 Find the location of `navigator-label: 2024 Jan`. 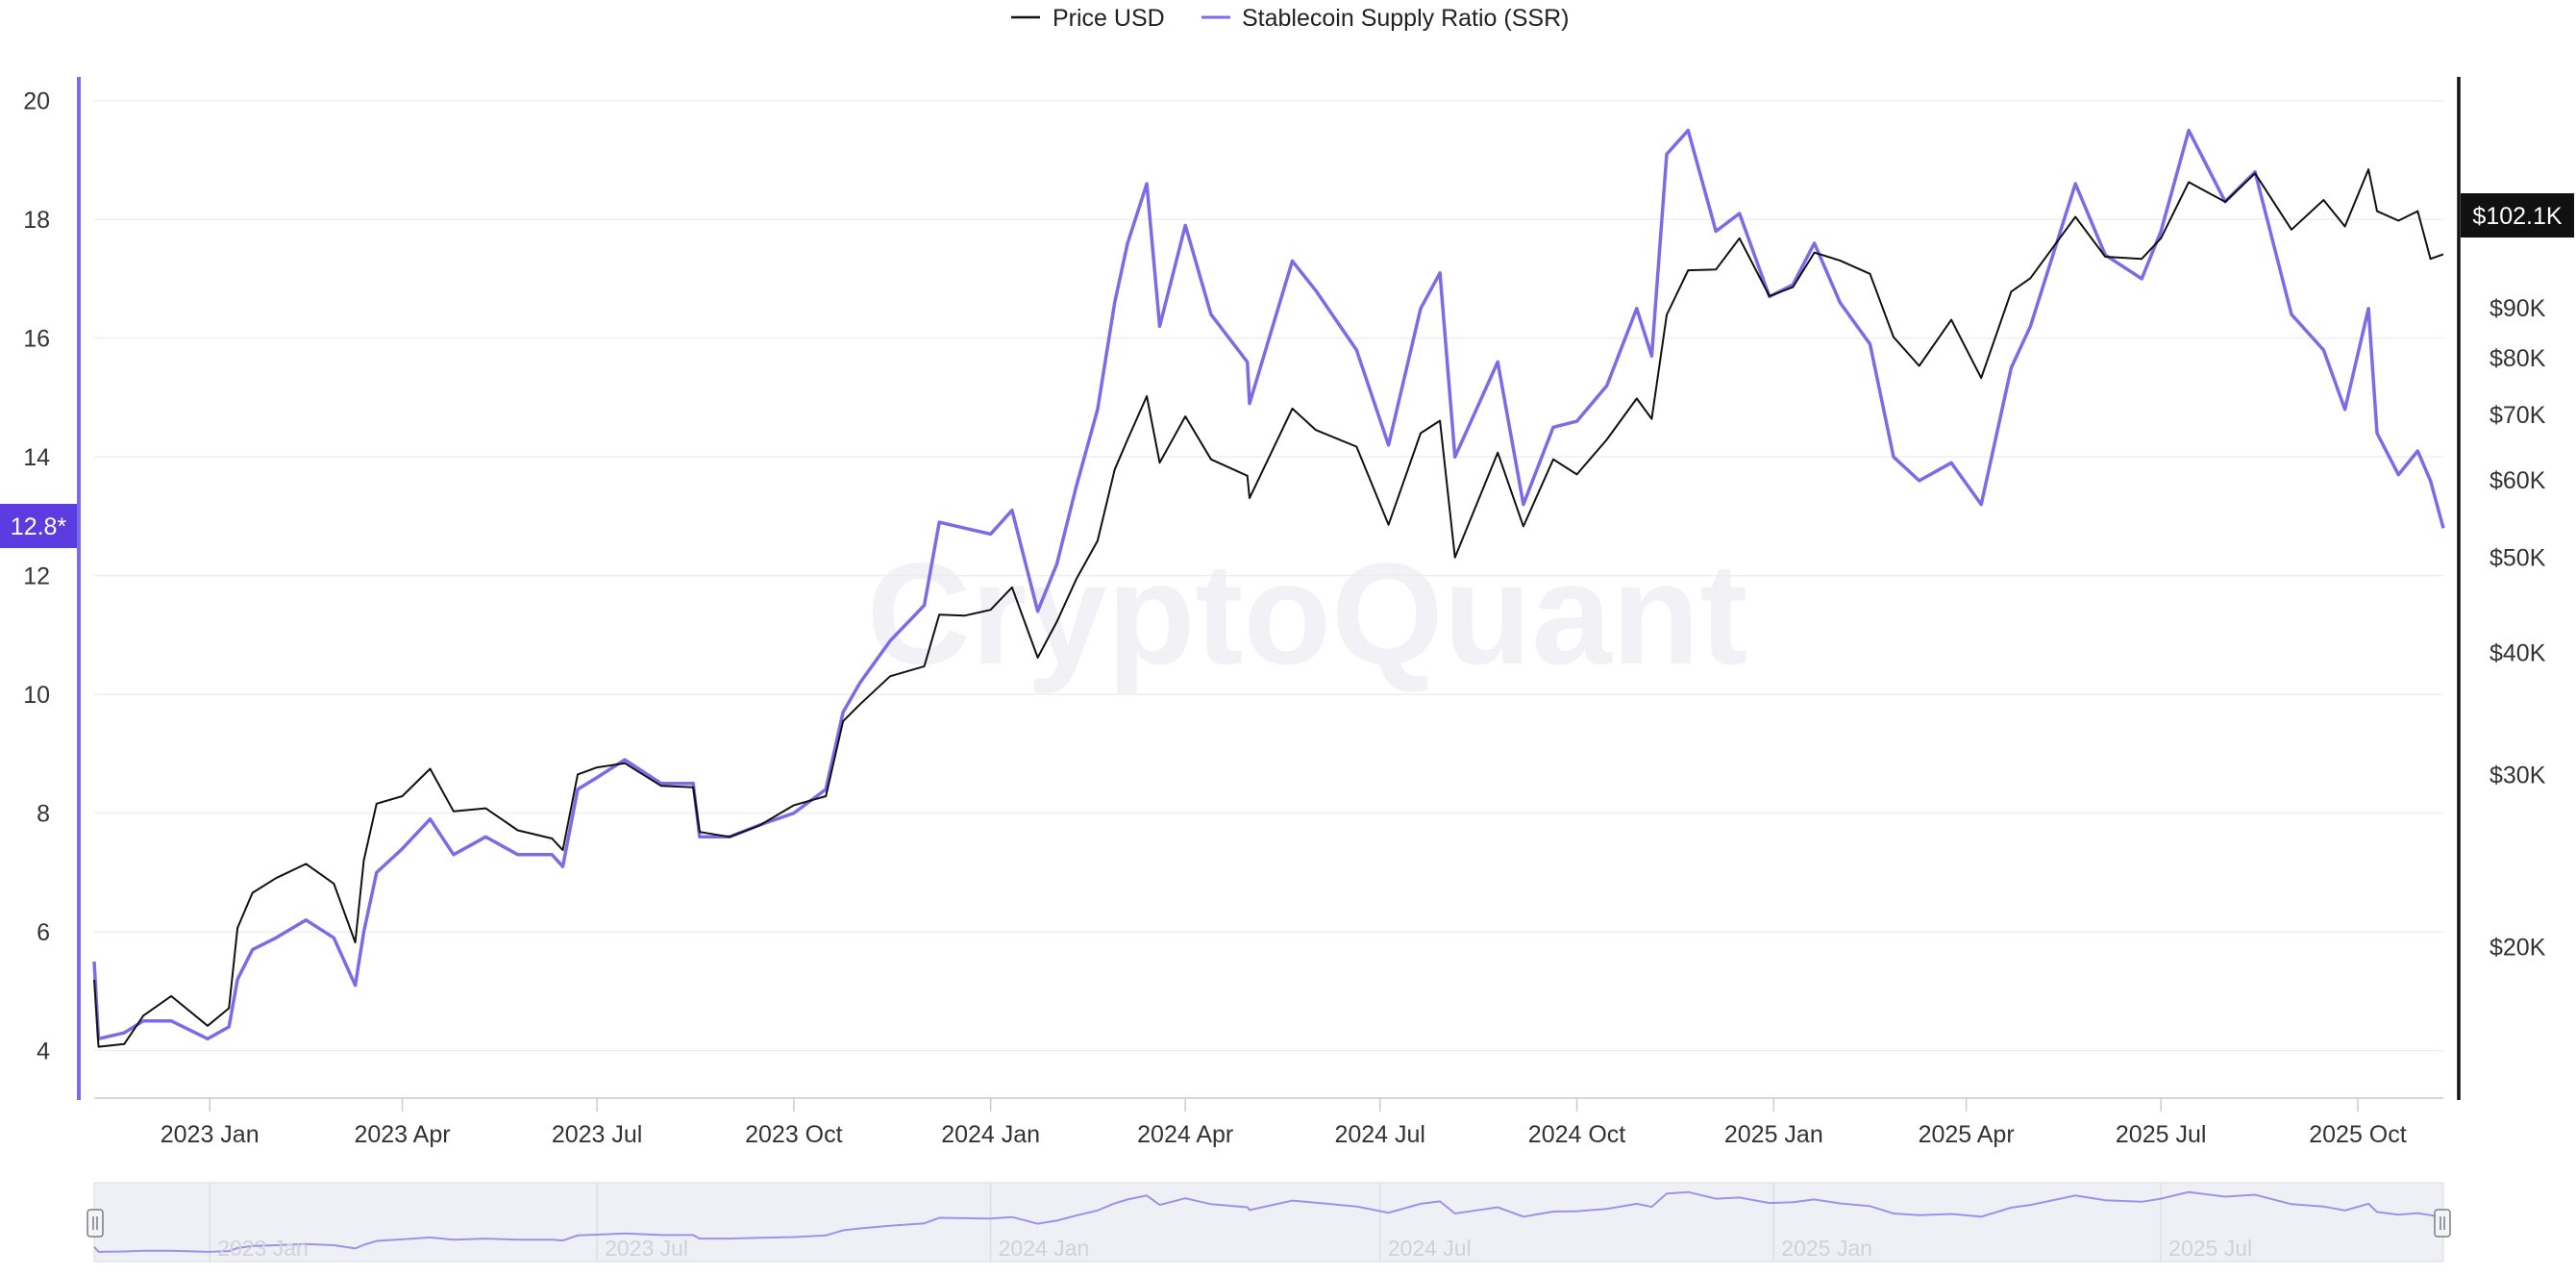

navigator-label: 2024 Jan is located at coordinates (1045, 1248).